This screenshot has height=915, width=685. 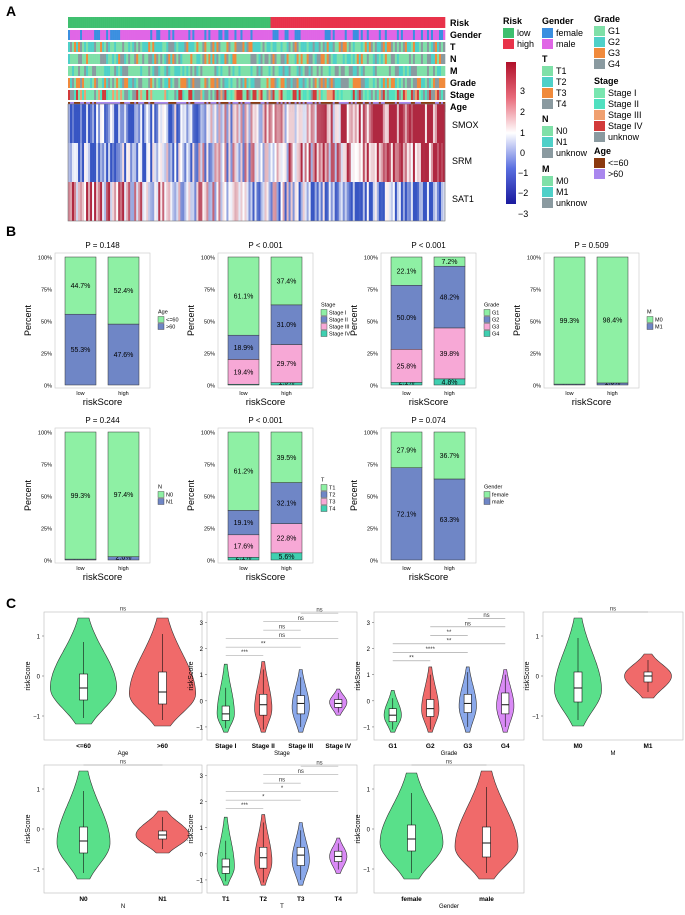 What do you see at coordinates (211, 387) in the screenshot?
I see `y-tick-label: 0%` at bounding box center [211, 387].